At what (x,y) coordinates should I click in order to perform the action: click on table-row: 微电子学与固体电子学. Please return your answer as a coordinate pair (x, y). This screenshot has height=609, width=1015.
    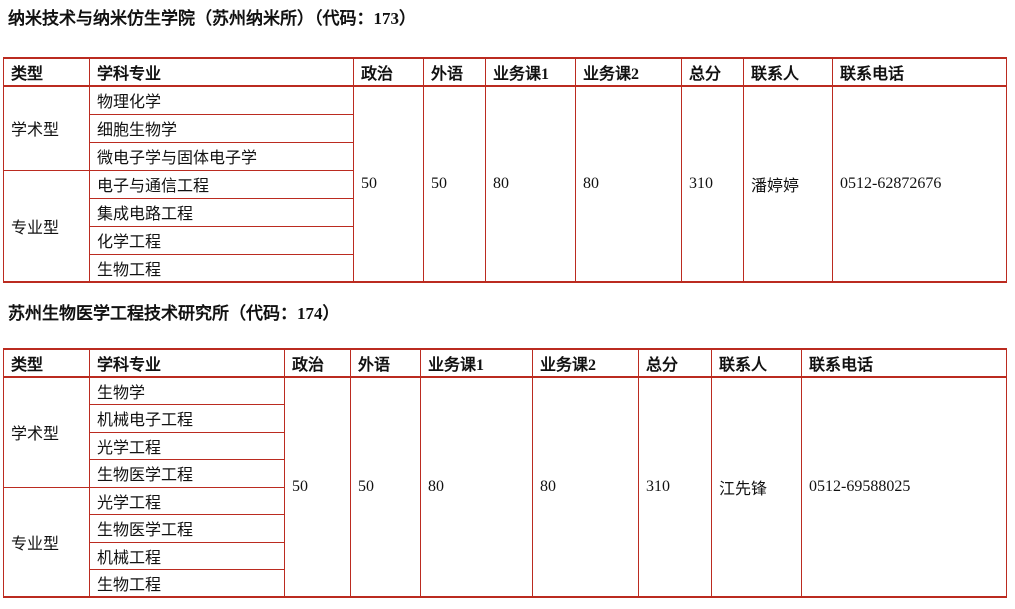
    Looking at the image, I should click on (505, 156).